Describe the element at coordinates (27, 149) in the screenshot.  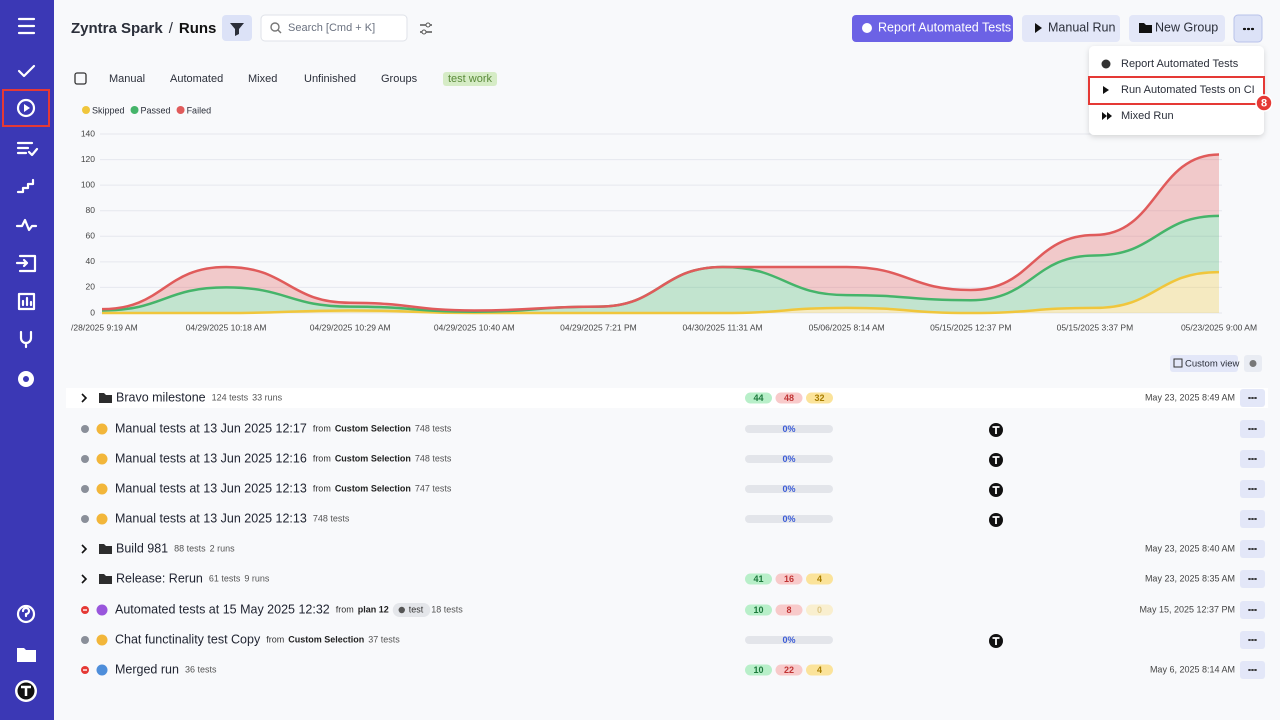
I see `plans-icon` at that location.